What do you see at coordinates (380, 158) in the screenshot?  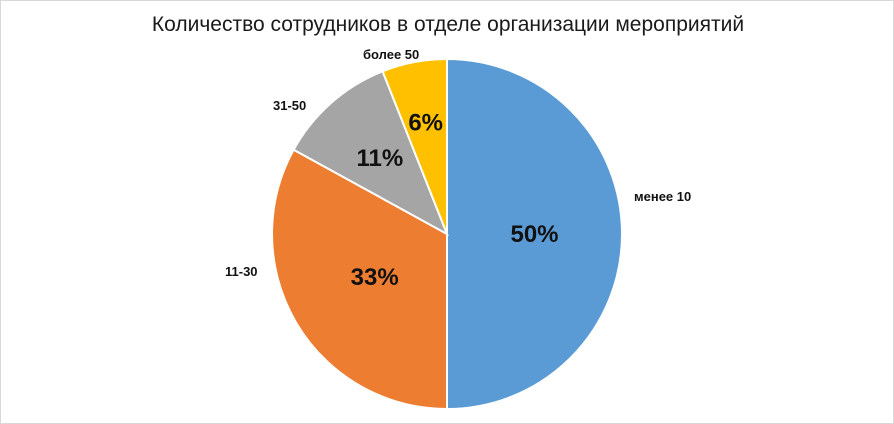 I see `data-label-3: 11%` at bounding box center [380, 158].